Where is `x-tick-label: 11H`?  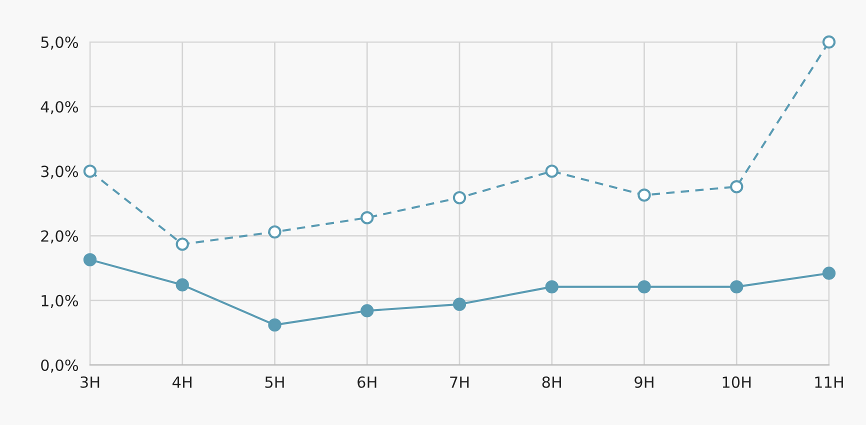
x-tick-label: 11H is located at coordinates (829, 382).